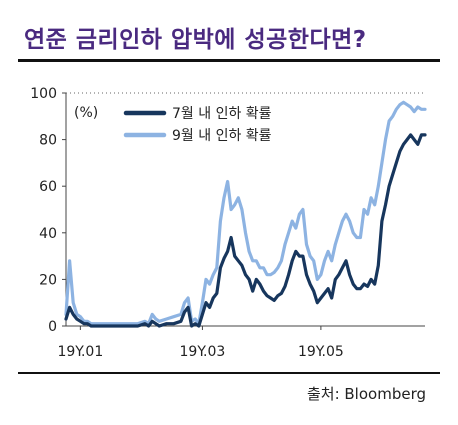 The height and width of the screenshot is (425, 458). Describe the element at coordinates (48, 234) in the screenshot. I see `y-tick-label: 40` at that location.